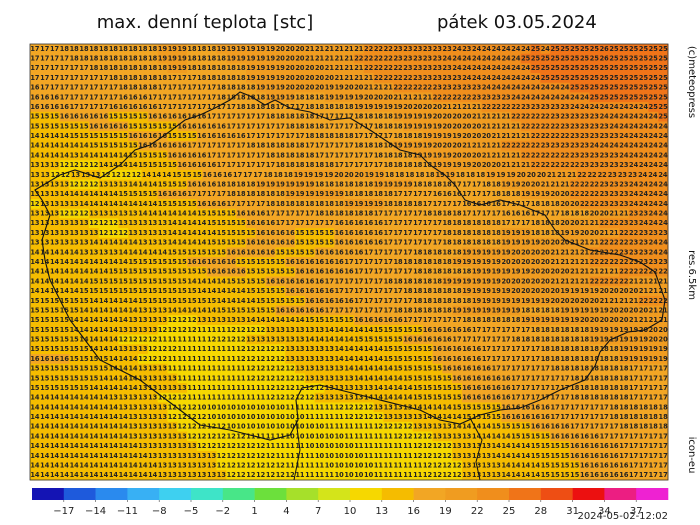  I want to click on cell-value: 19, so click(644, 359).